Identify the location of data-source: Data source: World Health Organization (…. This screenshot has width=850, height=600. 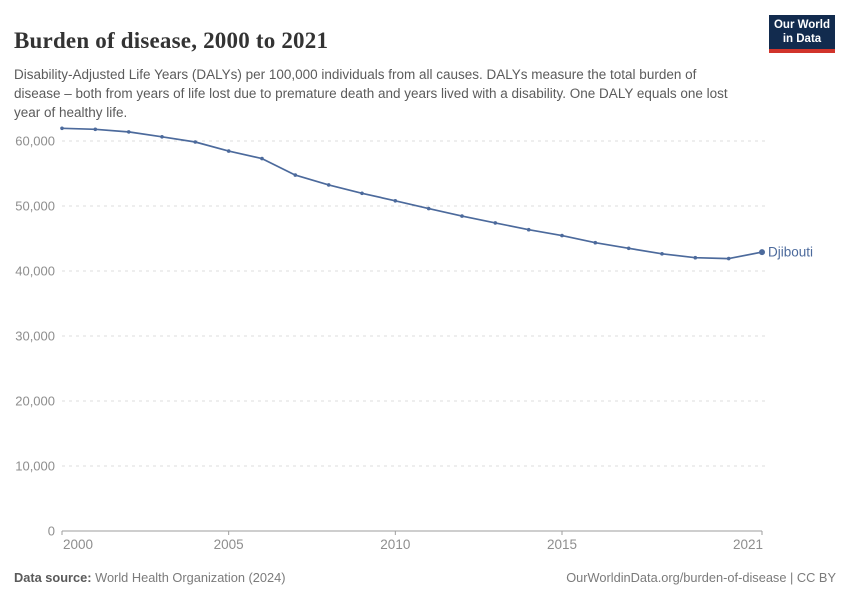
(150, 577).